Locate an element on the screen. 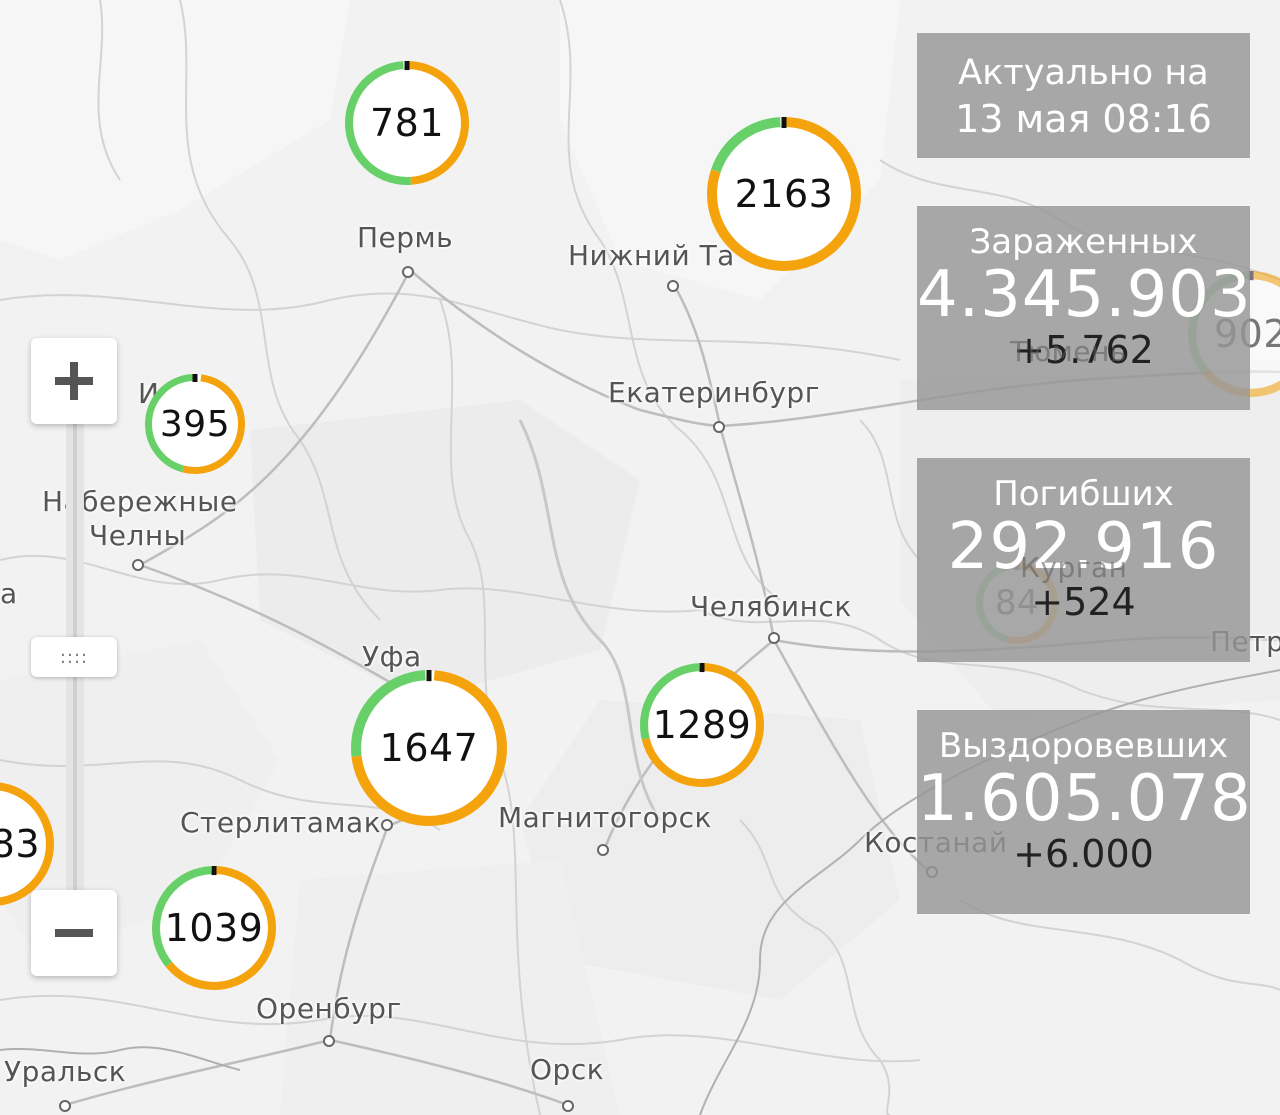 This screenshot has width=1280, height=1115. zoom-in-button is located at coordinates (74, 381).